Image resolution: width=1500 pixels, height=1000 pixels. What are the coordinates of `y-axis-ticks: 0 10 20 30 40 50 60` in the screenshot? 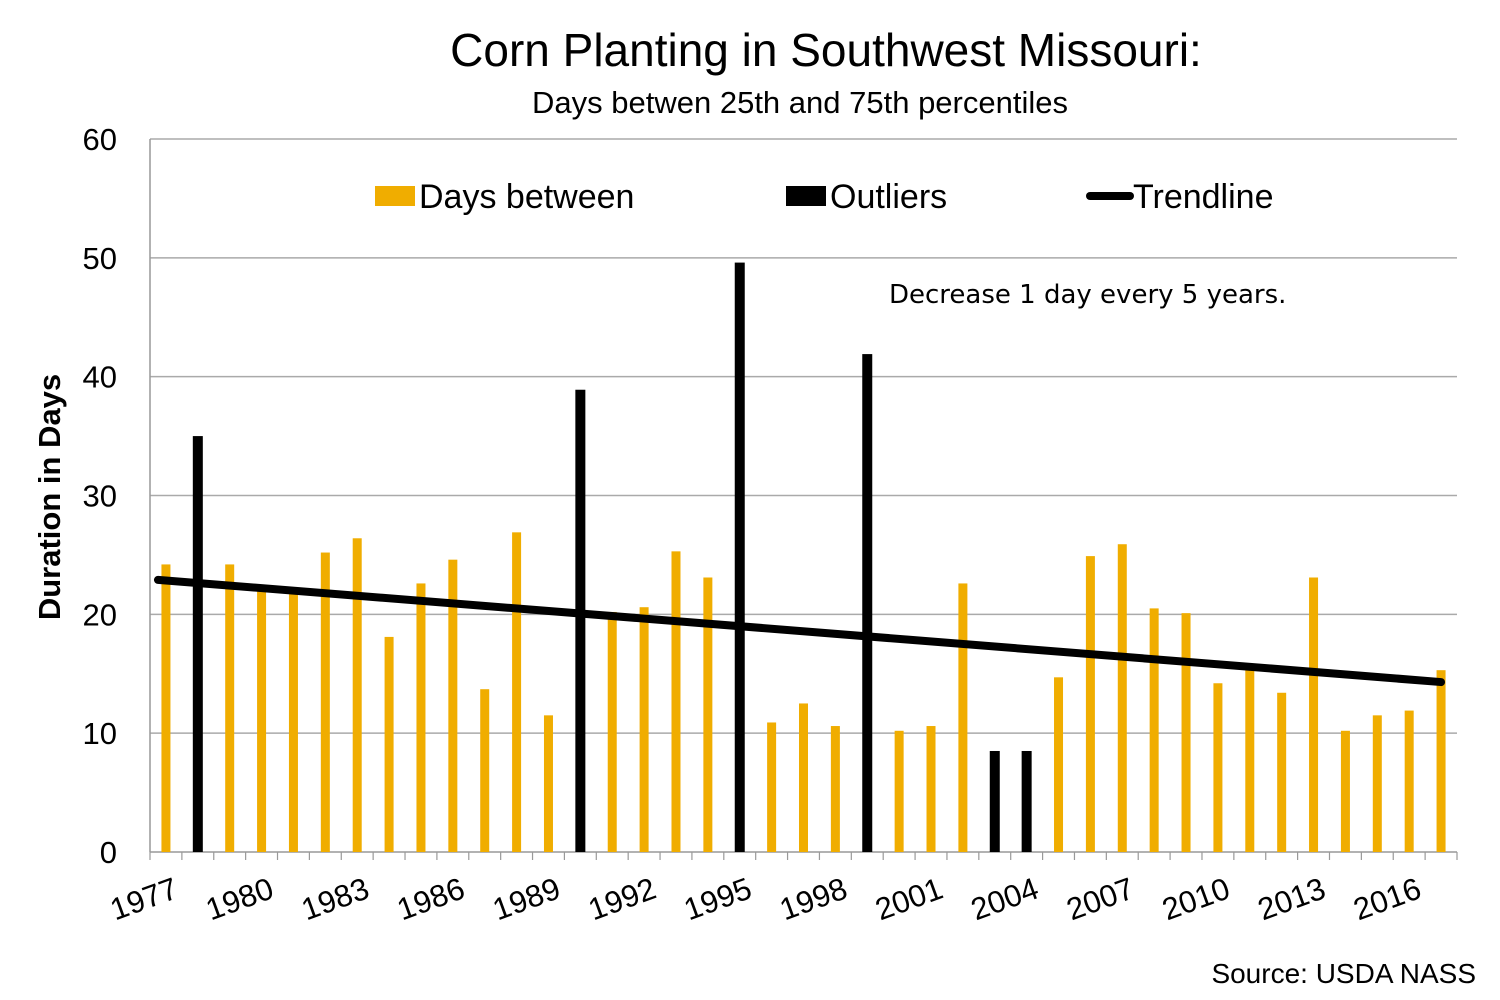 It's located at (100, 496).